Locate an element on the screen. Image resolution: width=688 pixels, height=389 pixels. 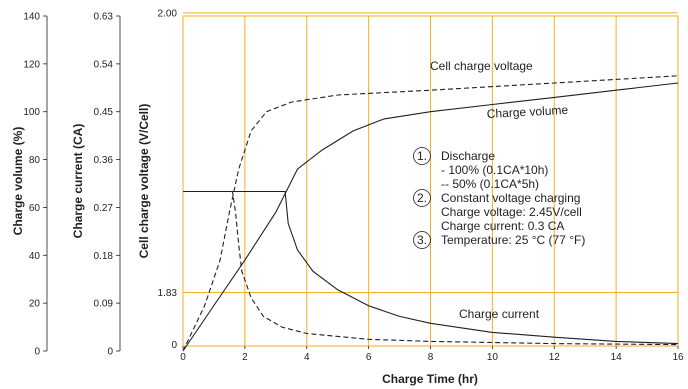
charge-volume-tick-label: 0 is located at coordinates (37, 352).